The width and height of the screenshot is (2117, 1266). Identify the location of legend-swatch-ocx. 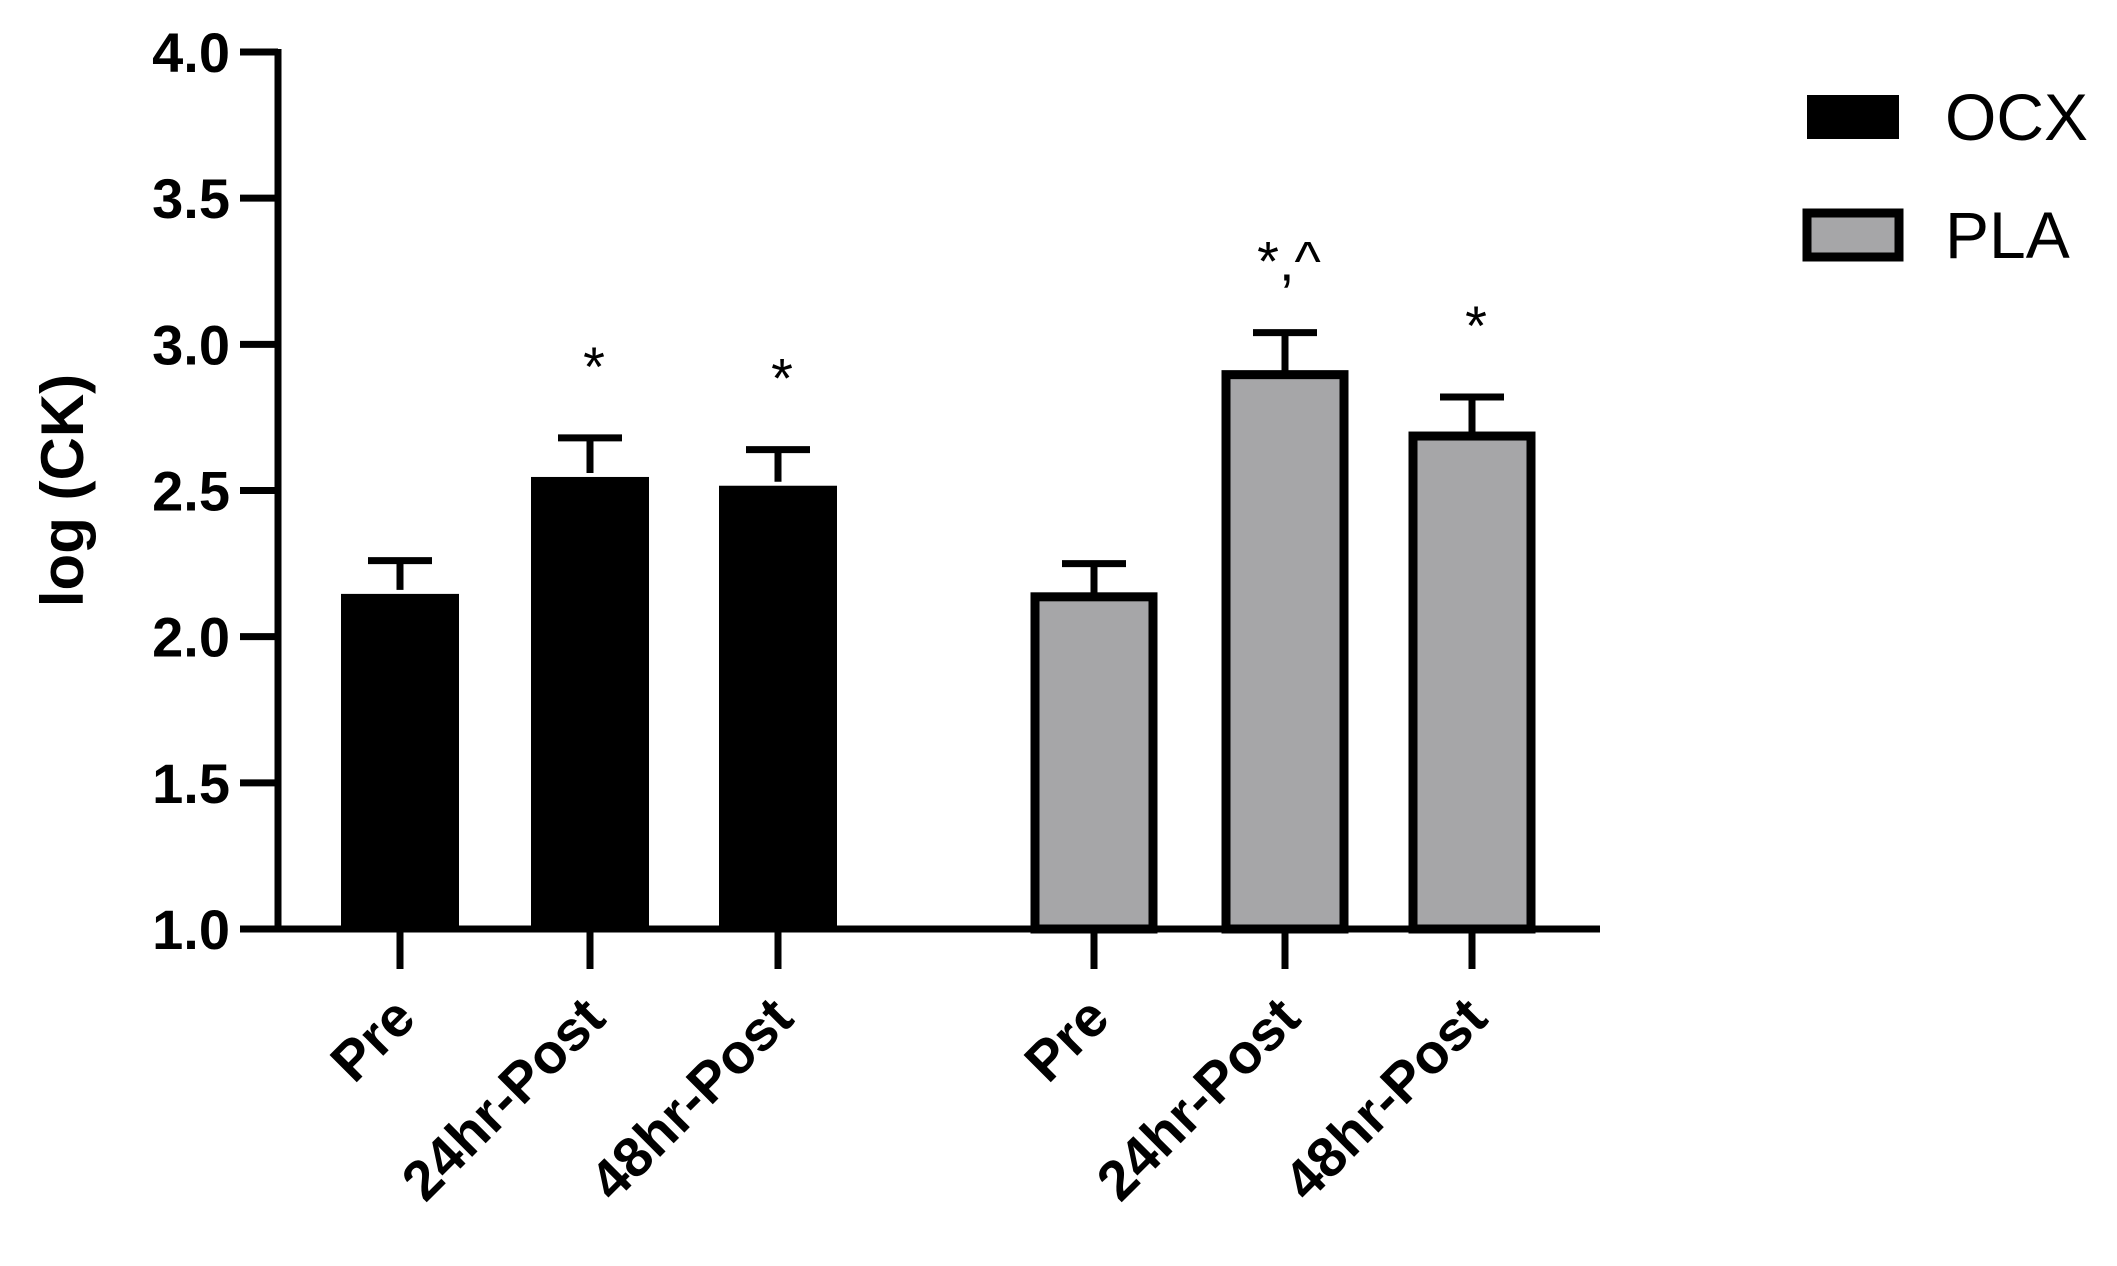
(1853, 117).